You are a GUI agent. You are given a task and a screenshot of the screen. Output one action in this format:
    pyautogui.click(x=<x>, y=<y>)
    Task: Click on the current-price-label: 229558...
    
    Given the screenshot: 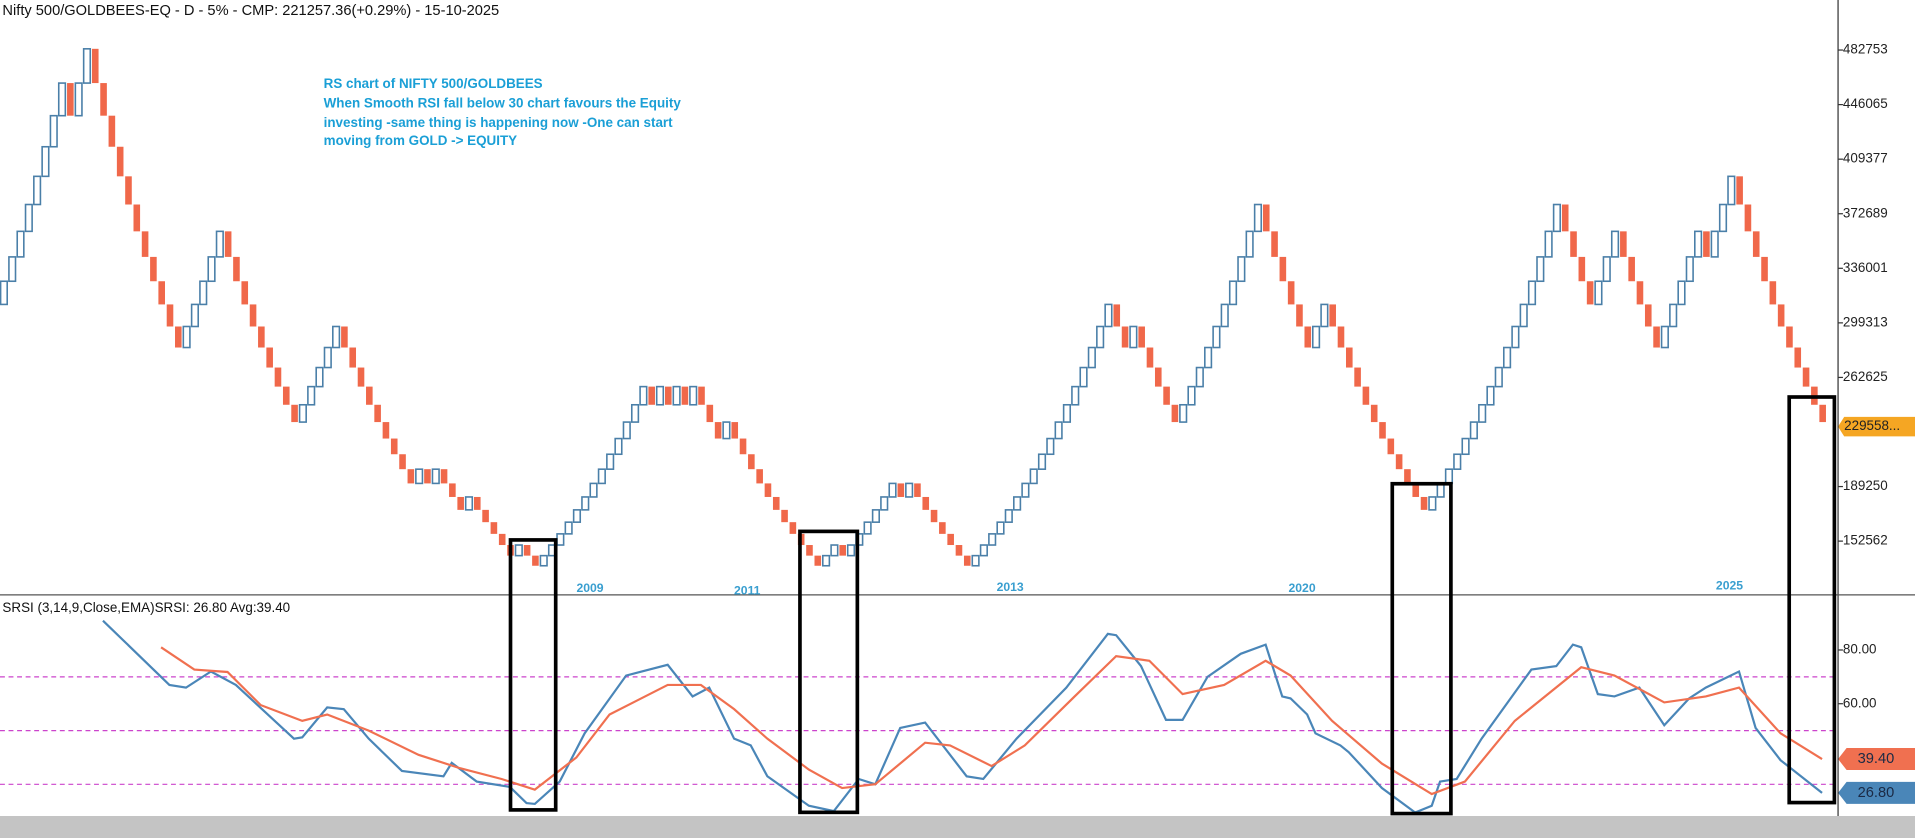 What is the action you would take?
    pyautogui.click(x=1872, y=425)
    